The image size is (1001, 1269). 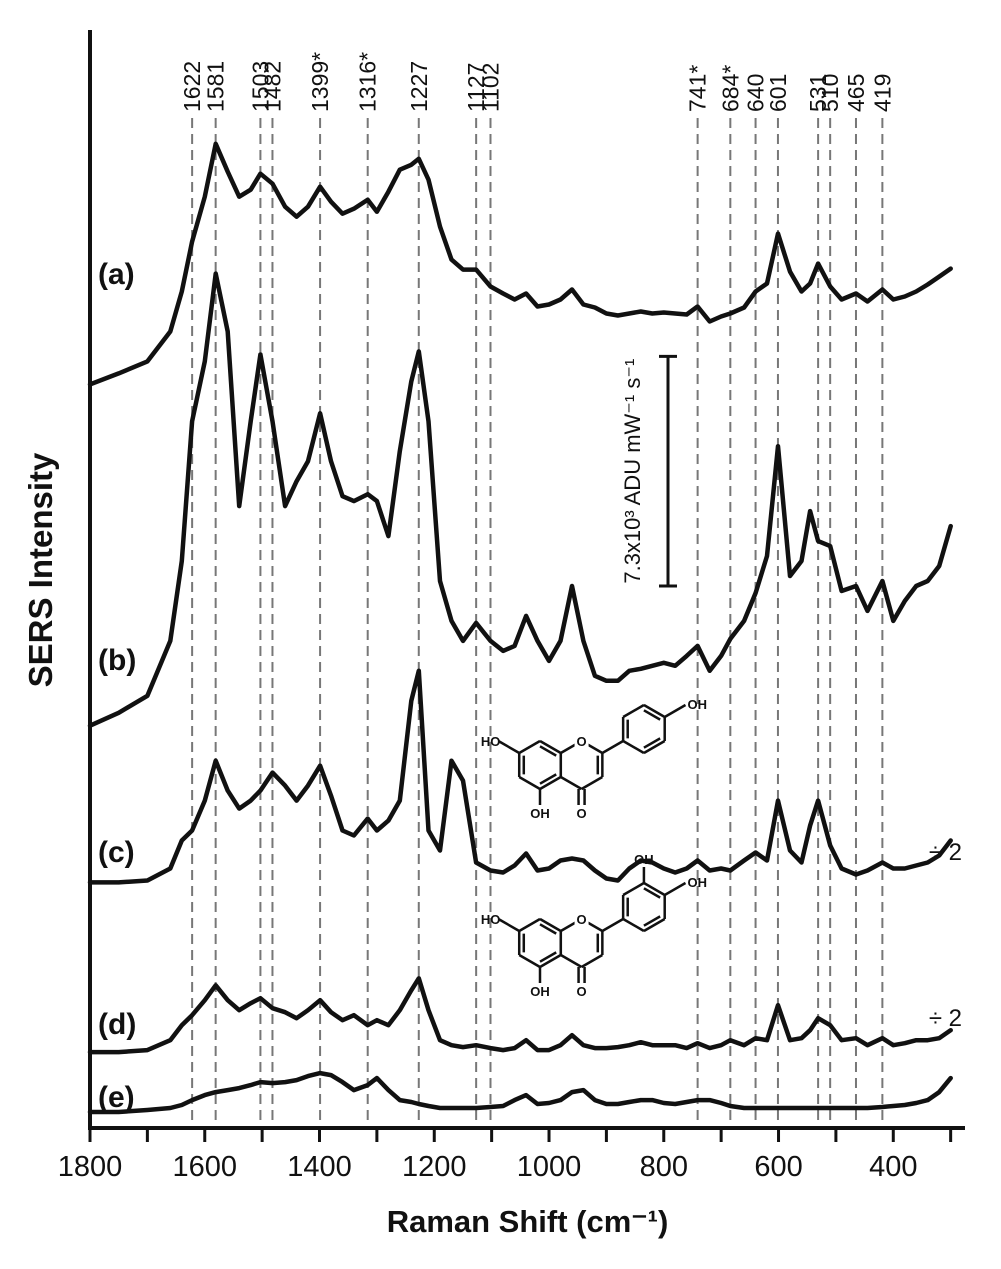 What do you see at coordinates (368, 82) in the screenshot?
I see `peak-label: 1316*` at bounding box center [368, 82].